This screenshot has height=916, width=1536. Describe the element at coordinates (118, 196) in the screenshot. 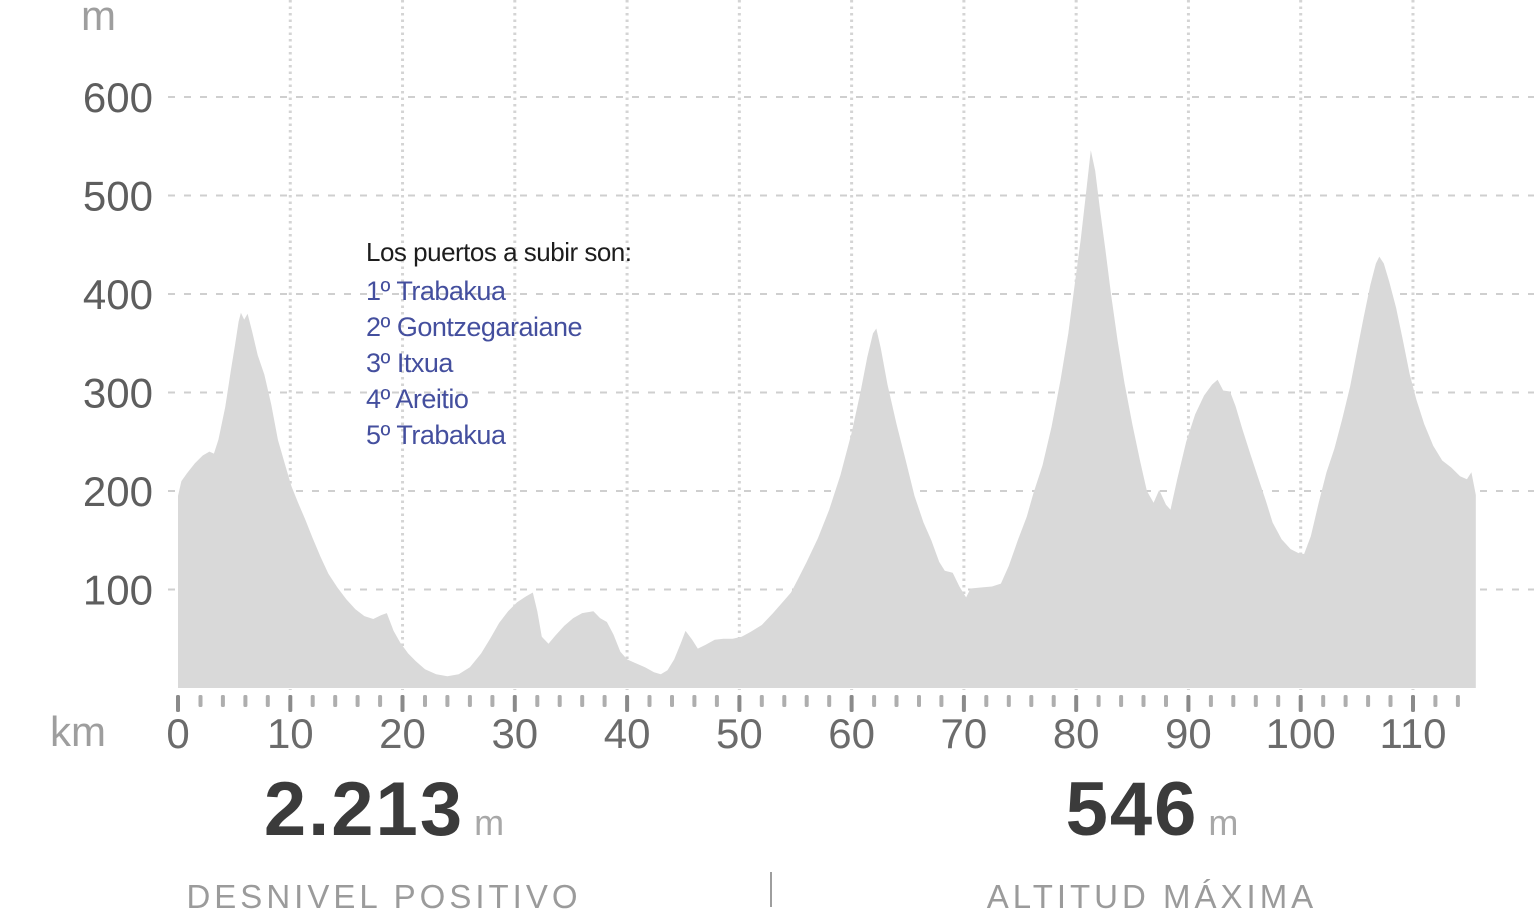

I see `y-tick-label: 500` at that location.